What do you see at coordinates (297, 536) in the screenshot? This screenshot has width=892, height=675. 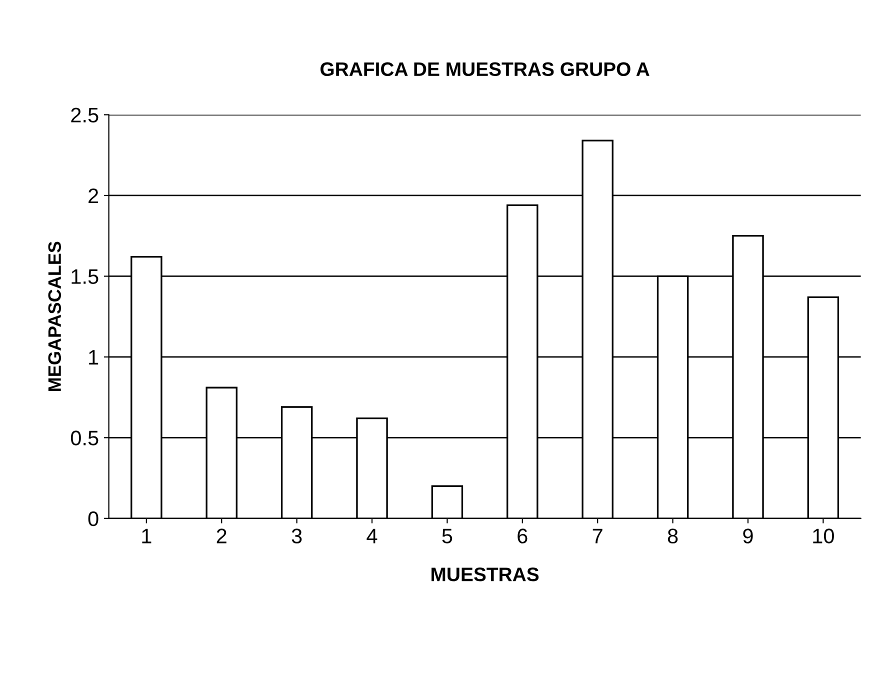 I see `x-tick-label: 3` at bounding box center [297, 536].